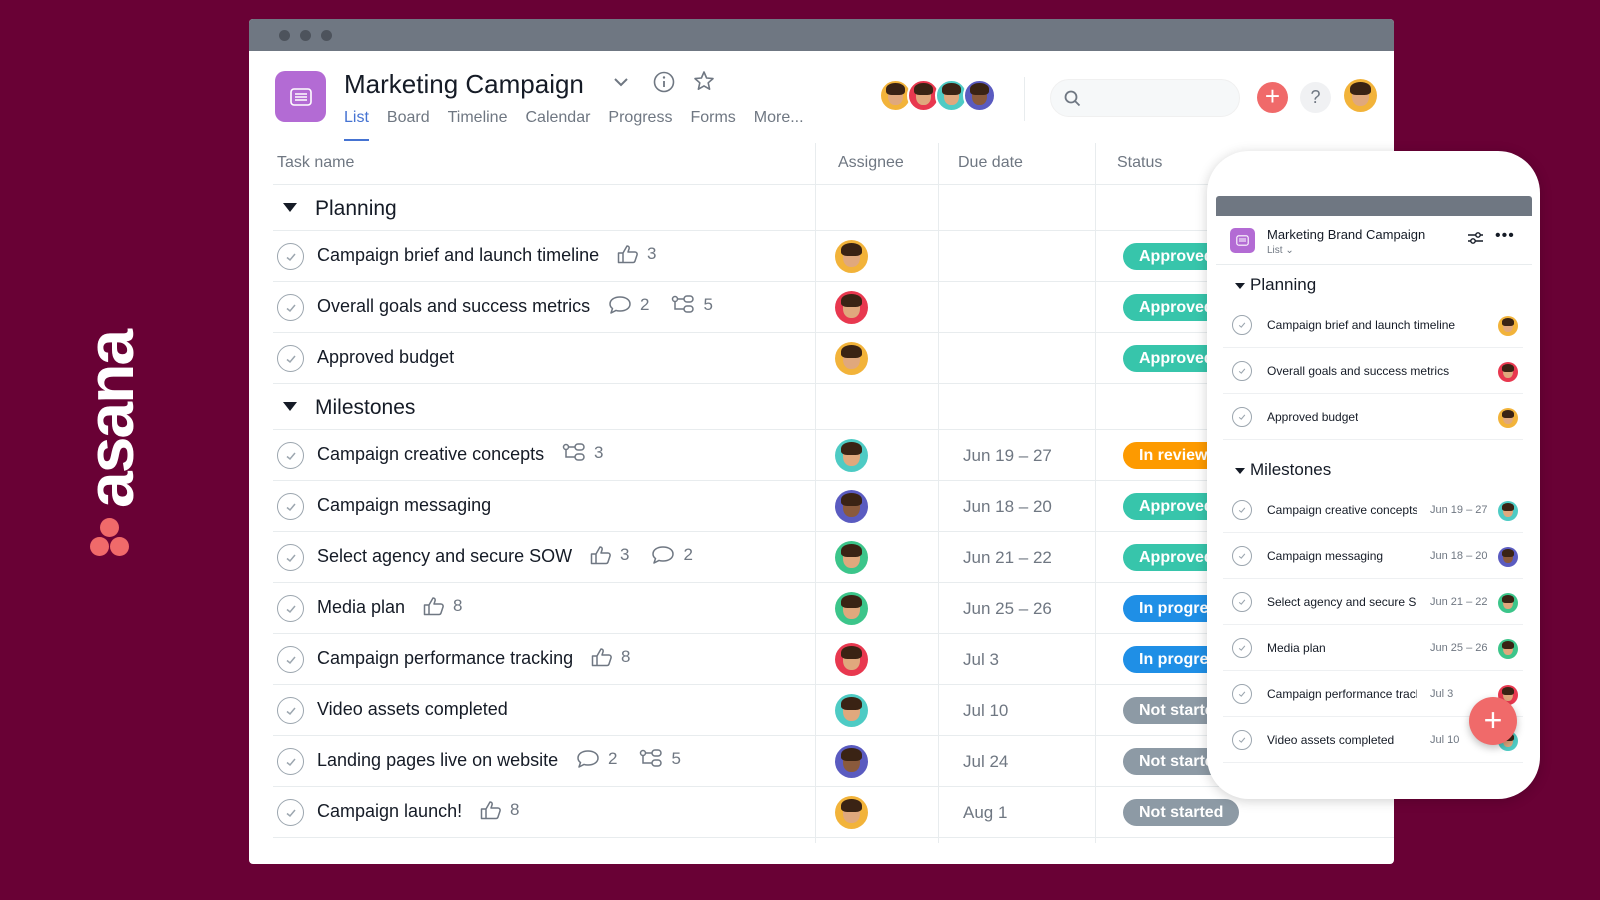  Describe the element at coordinates (326, 35) in the screenshot. I see `window-maximize-button` at that location.